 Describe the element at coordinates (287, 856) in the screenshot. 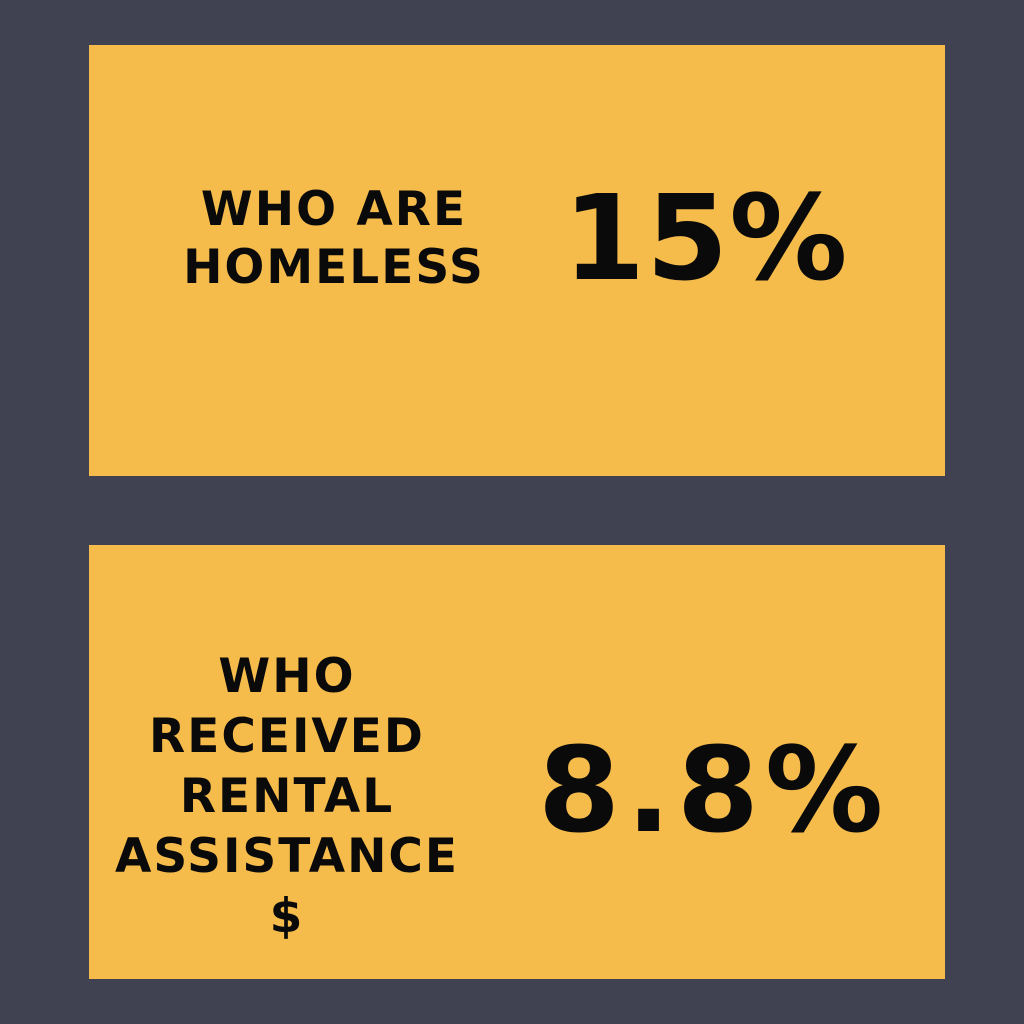

I see `stat-label-line: ASSISTANCE` at that location.